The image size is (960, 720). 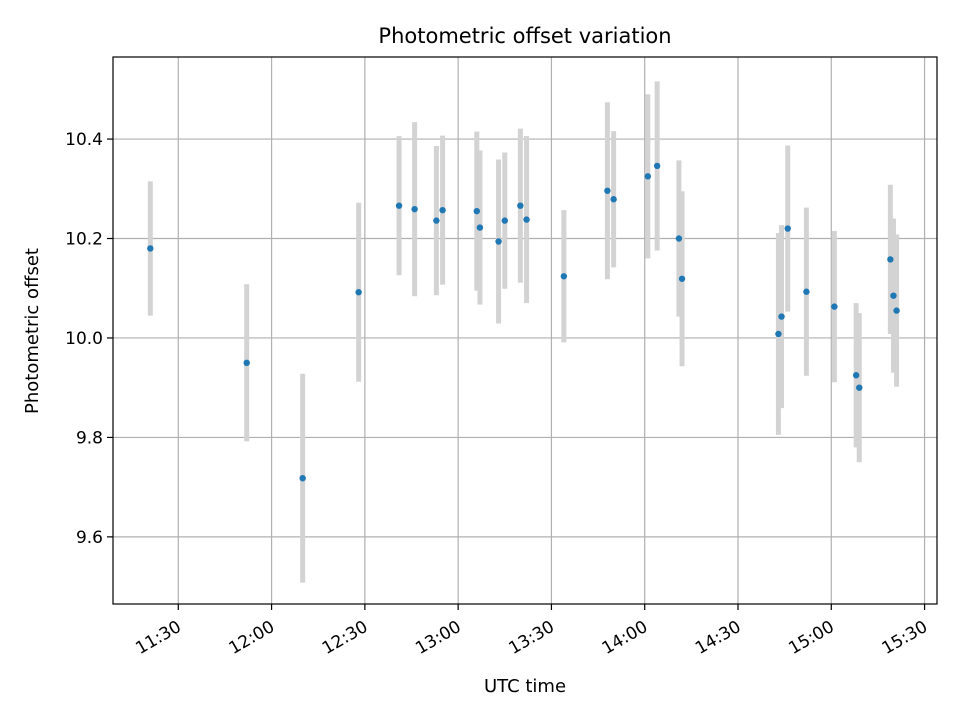 What do you see at coordinates (531, 638) in the screenshot?
I see `x-tick-label: 13:30` at bounding box center [531, 638].